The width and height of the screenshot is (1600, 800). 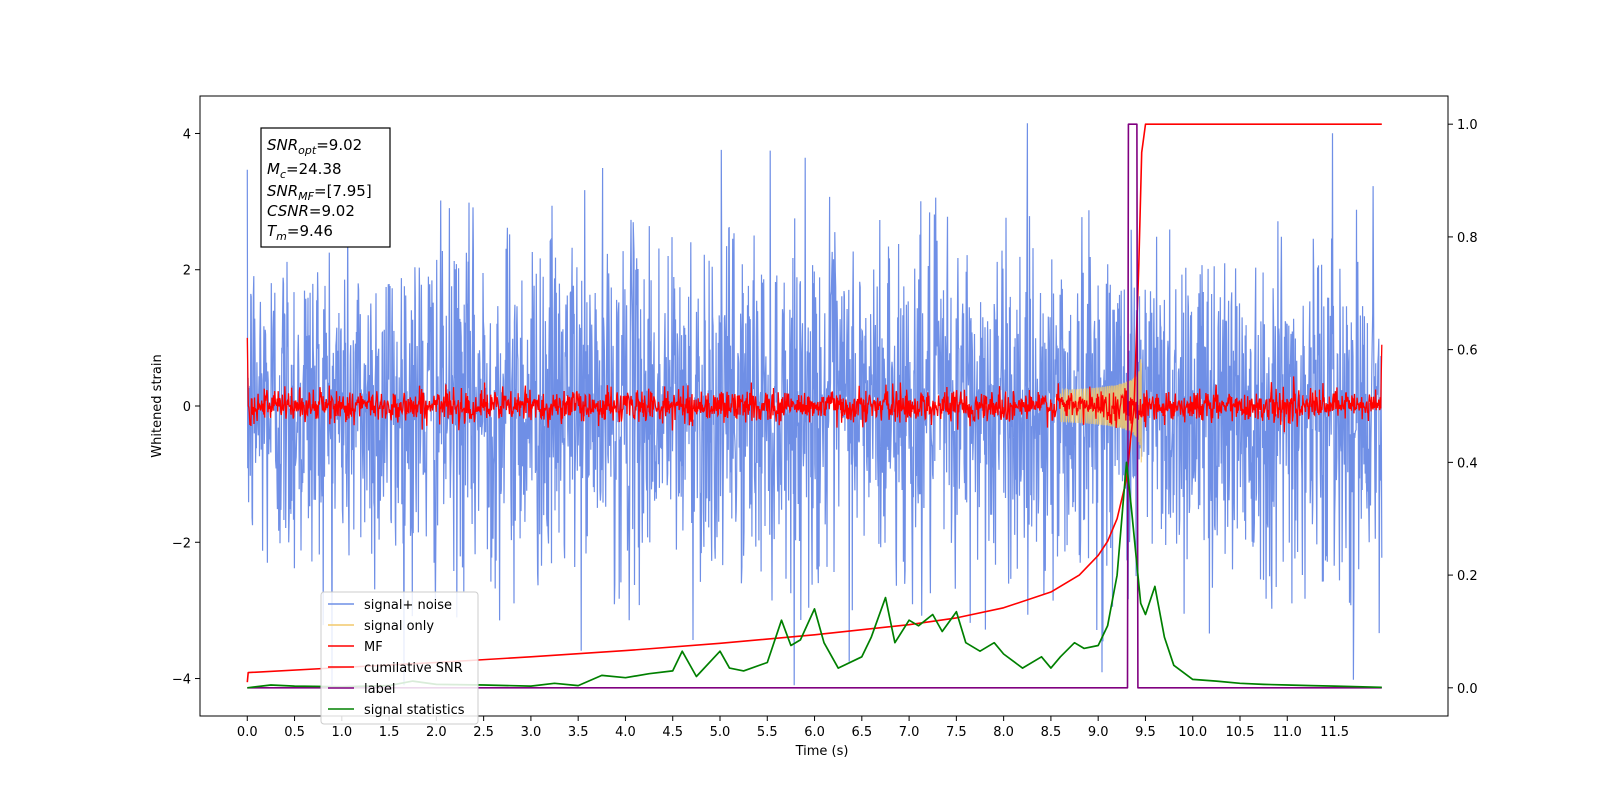 I want to click on x-tick-label: 10.5, so click(x=1240, y=732).